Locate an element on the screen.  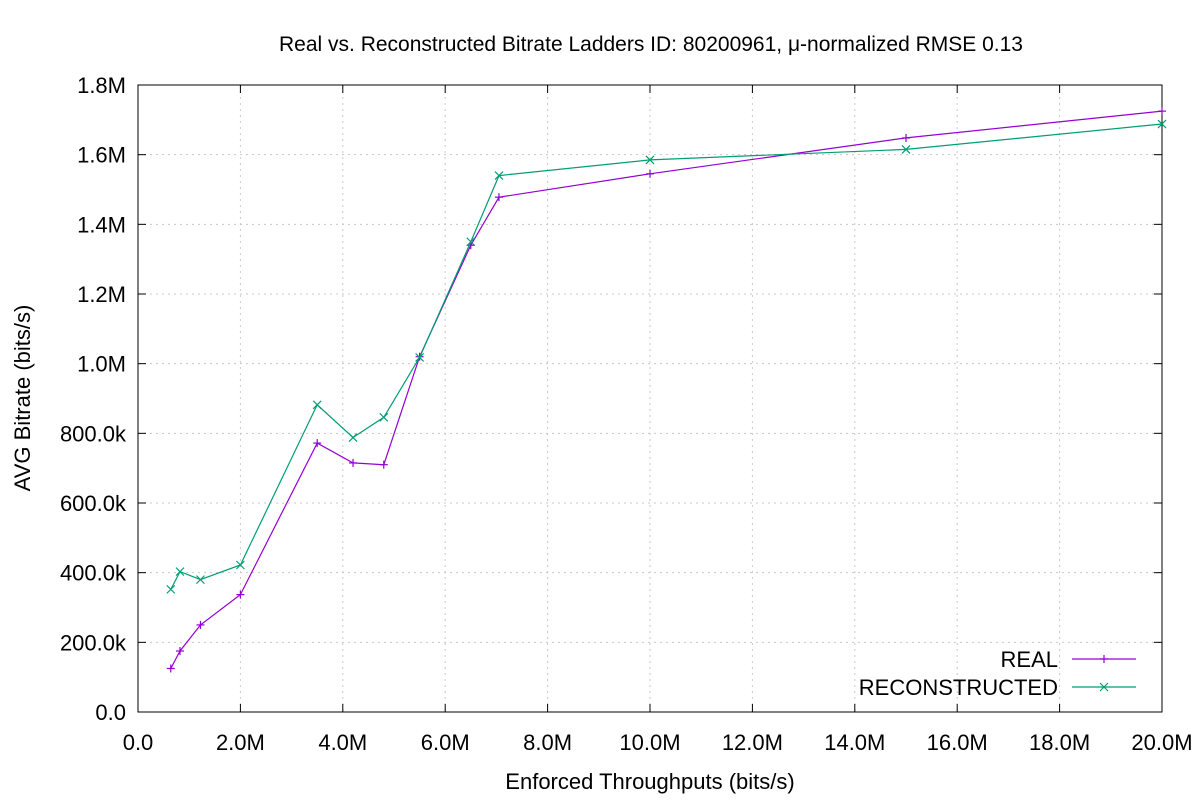
y-tick-label: 200.0k is located at coordinates (93, 642).